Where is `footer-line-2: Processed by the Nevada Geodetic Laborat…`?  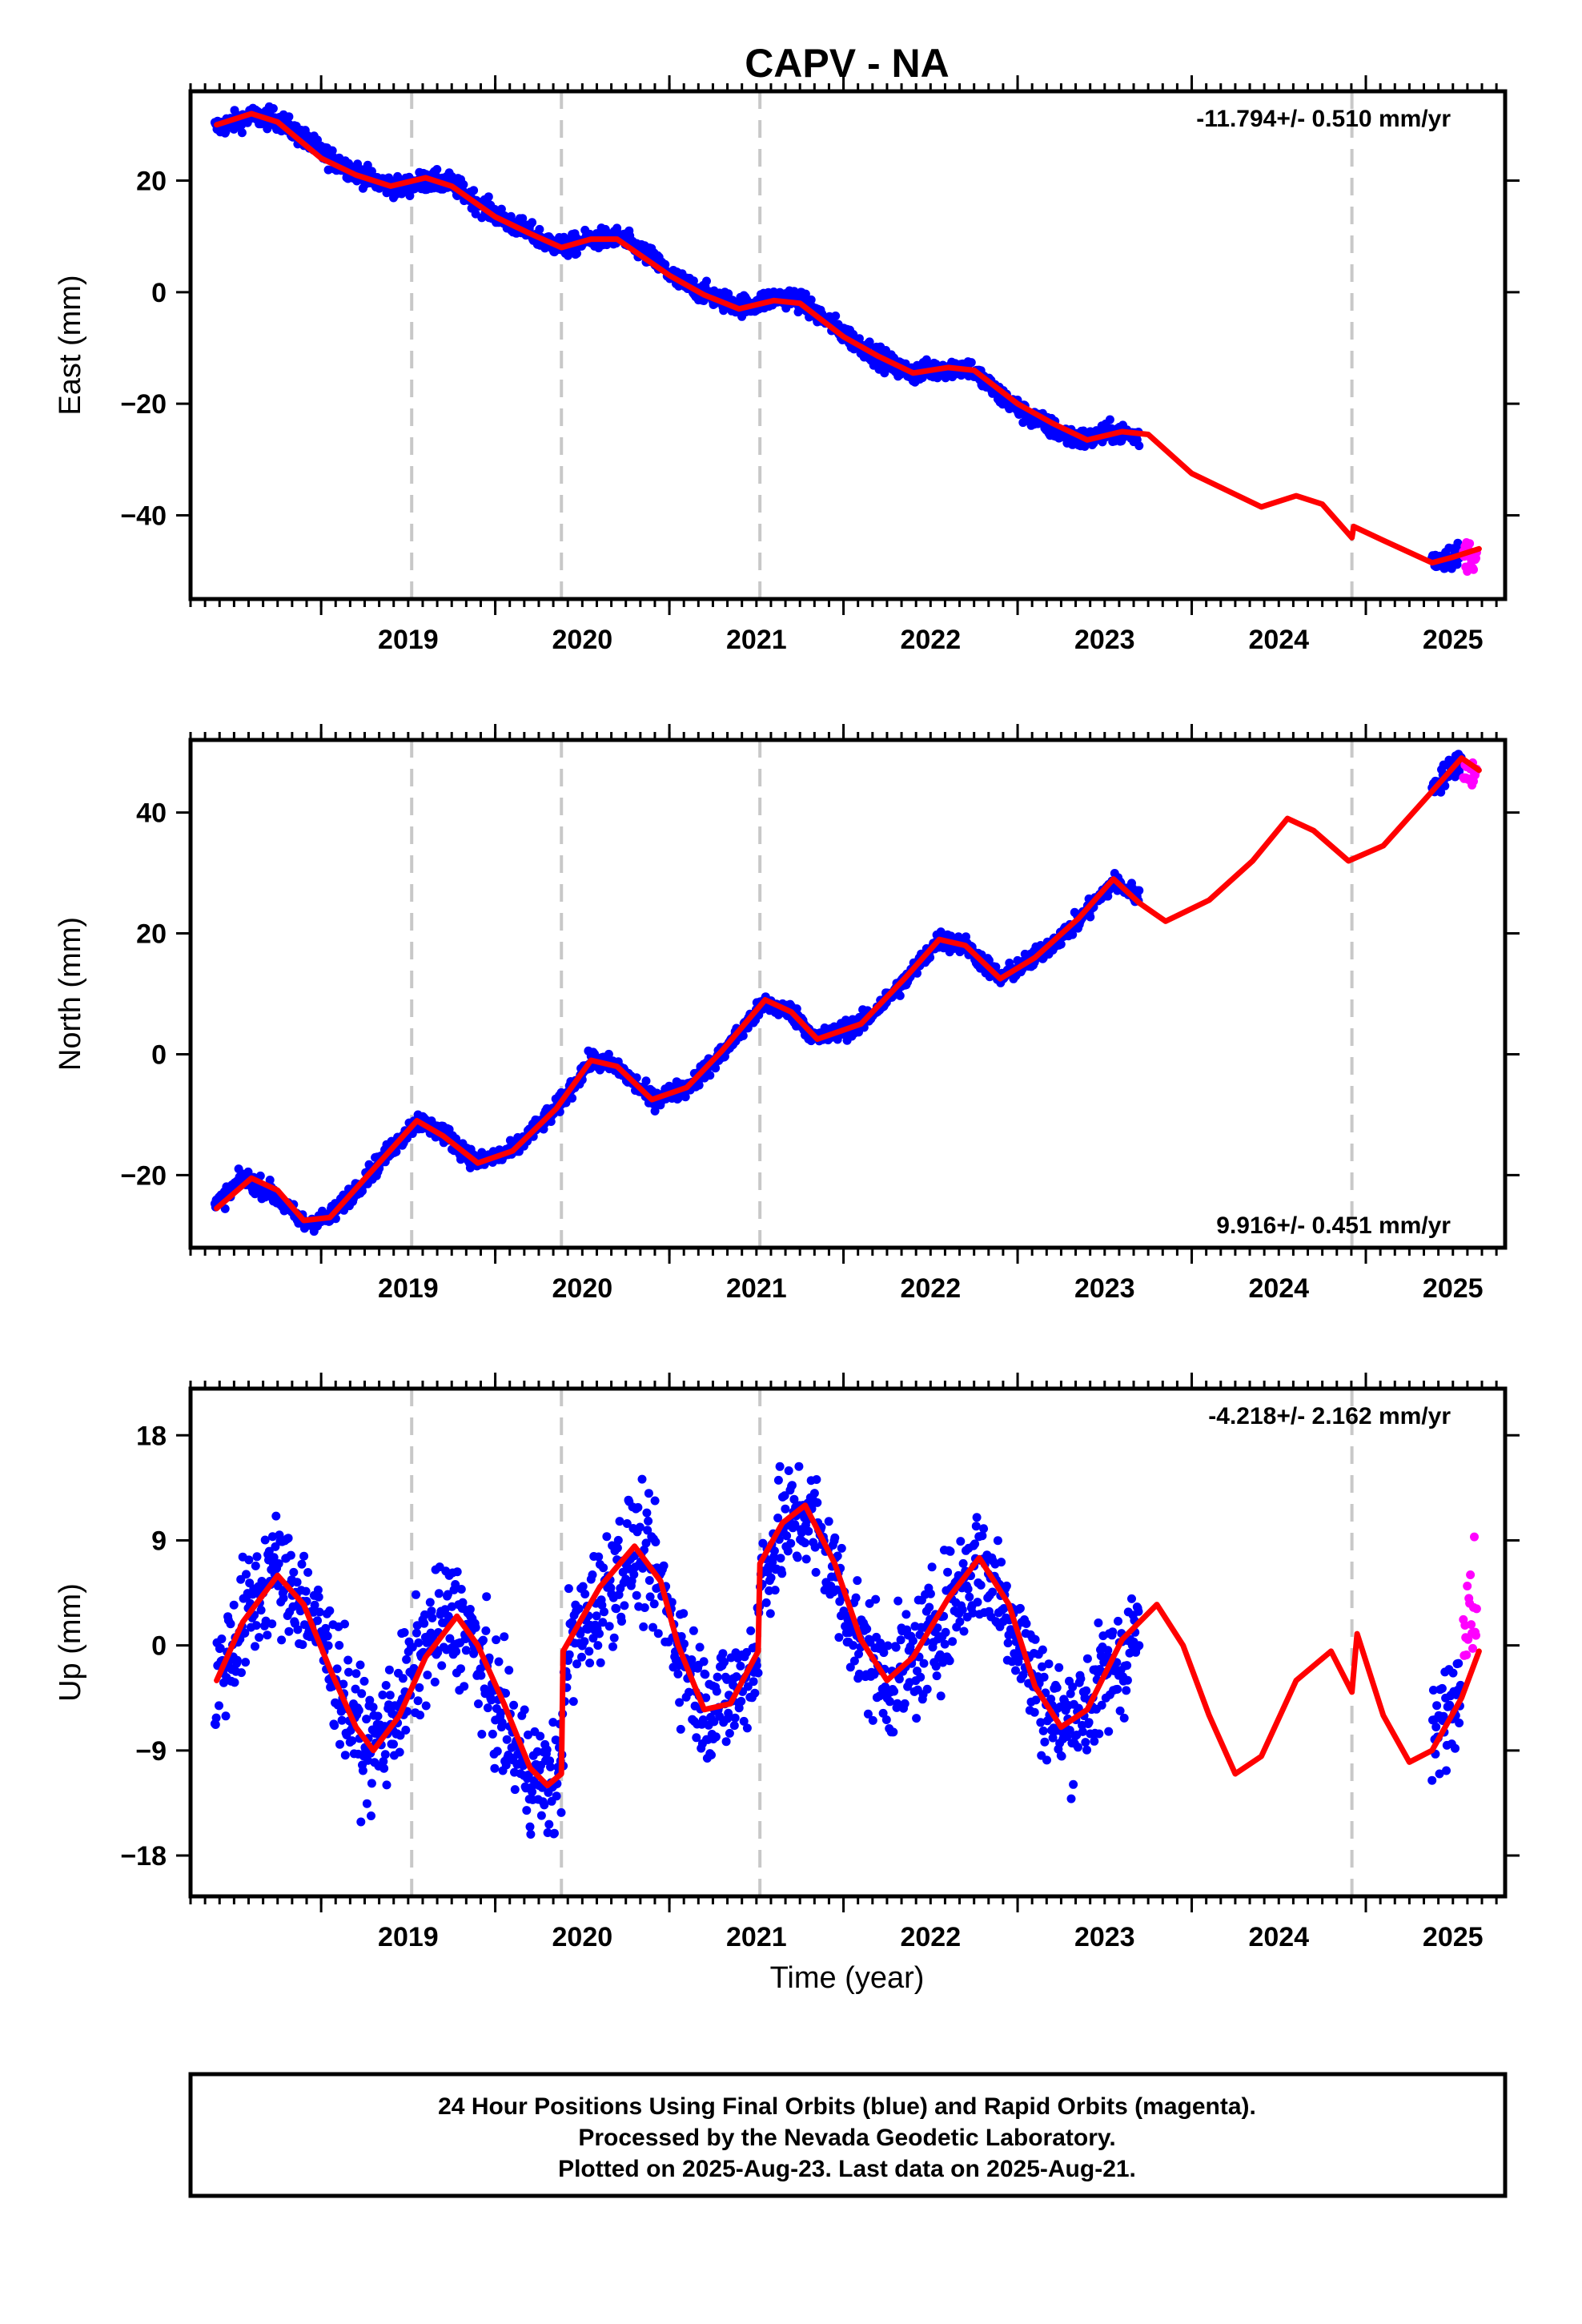
footer-line-2: Processed by the Nevada Geodetic Laborat… is located at coordinates (847, 2138).